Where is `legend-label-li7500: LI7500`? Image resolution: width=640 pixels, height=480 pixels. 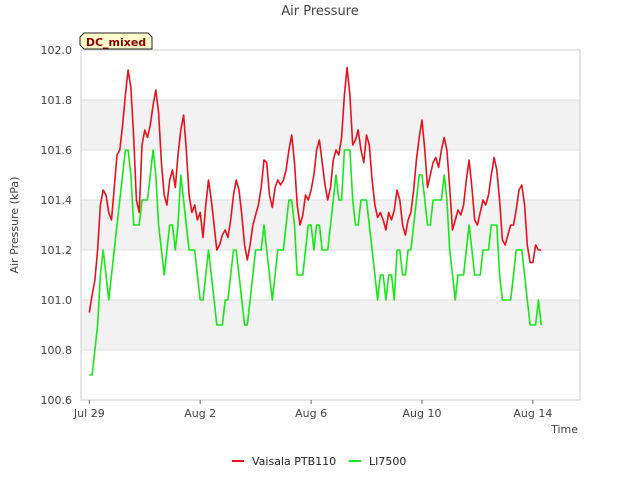
legend-label-li7500: LI7500 is located at coordinates (387, 461).